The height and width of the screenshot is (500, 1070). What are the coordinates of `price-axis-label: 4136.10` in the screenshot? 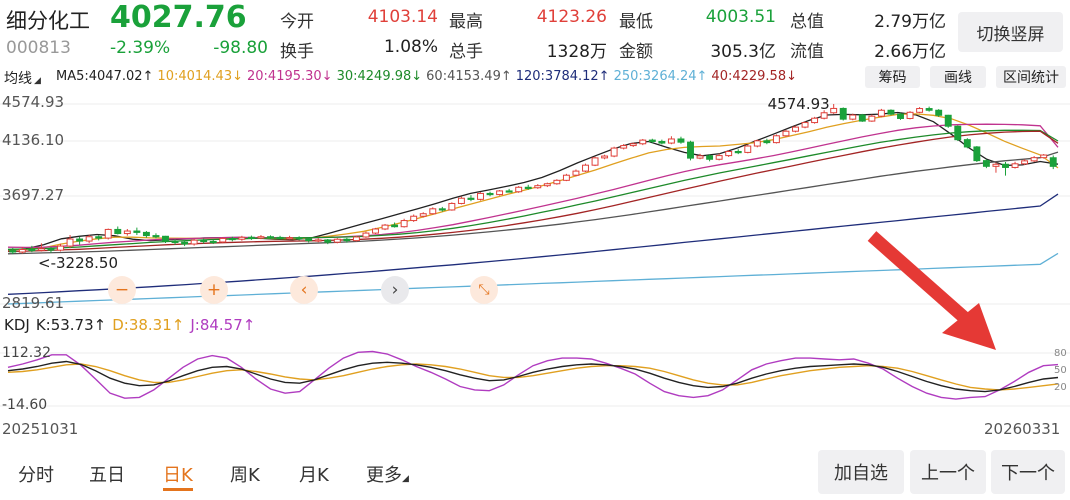 It's located at (33, 140).